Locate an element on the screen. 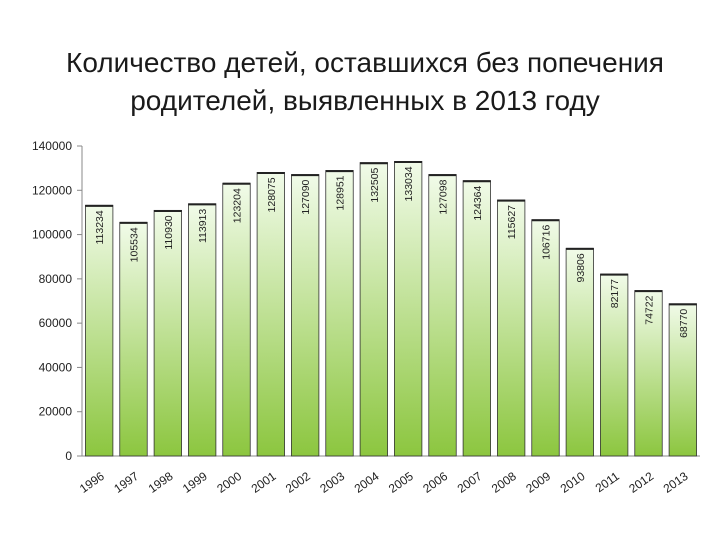 The image size is (720, 540). data-label: 93806 is located at coordinates (581, 267).